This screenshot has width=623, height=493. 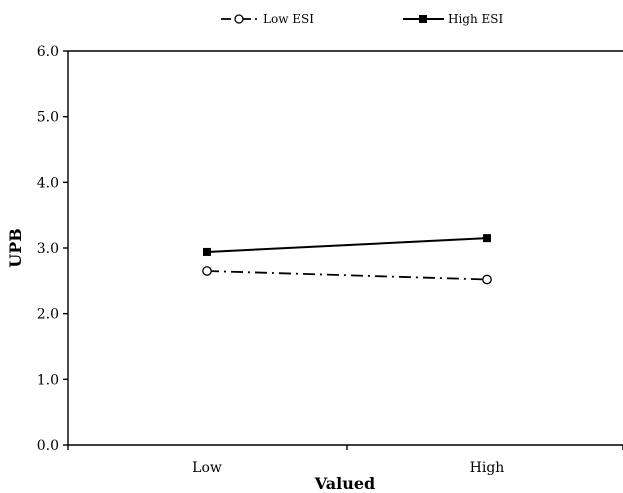 What do you see at coordinates (15, 248) in the screenshot?
I see `y-axis-title: UPB` at bounding box center [15, 248].